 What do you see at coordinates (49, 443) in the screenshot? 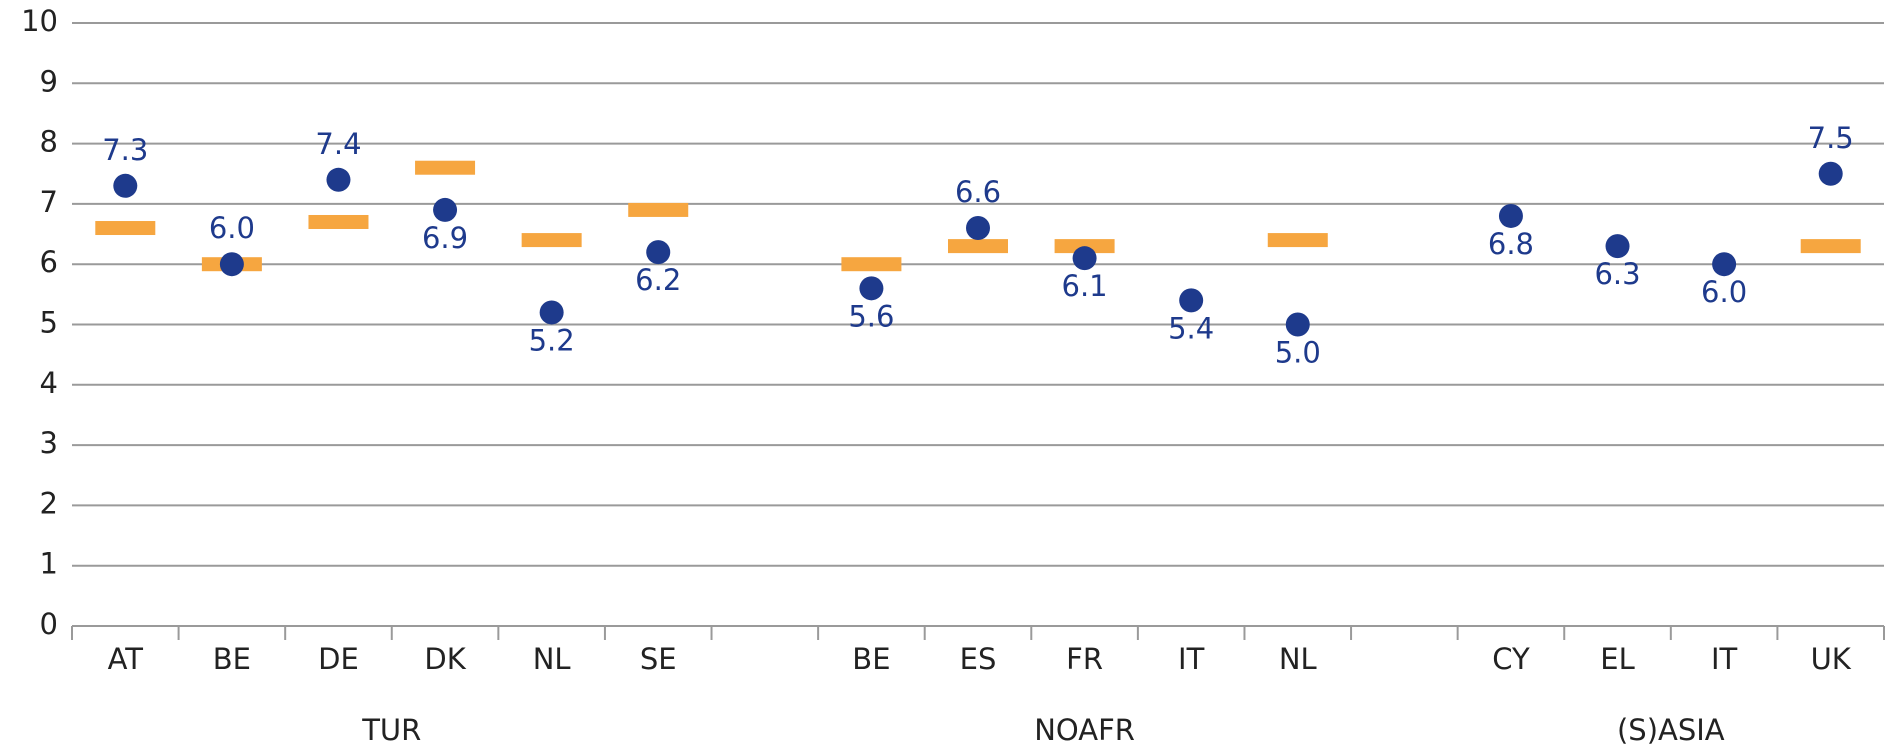
I see `y-tick-label: 3` at bounding box center [49, 443].